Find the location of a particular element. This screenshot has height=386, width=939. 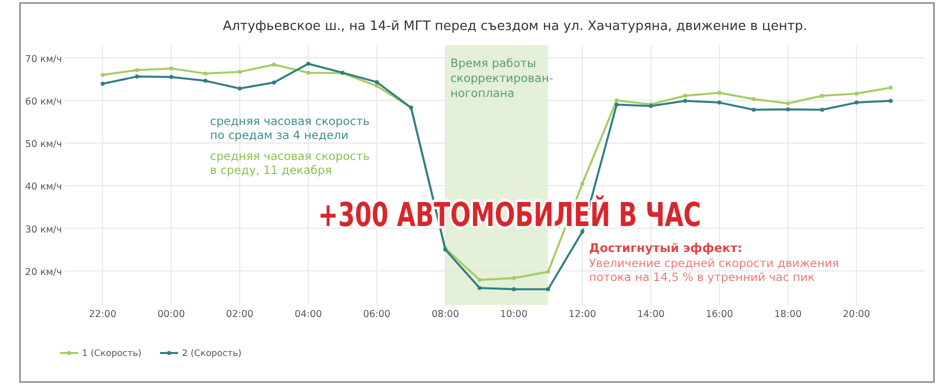

legend-label: 1 (Скорость) is located at coordinates (112, 354).